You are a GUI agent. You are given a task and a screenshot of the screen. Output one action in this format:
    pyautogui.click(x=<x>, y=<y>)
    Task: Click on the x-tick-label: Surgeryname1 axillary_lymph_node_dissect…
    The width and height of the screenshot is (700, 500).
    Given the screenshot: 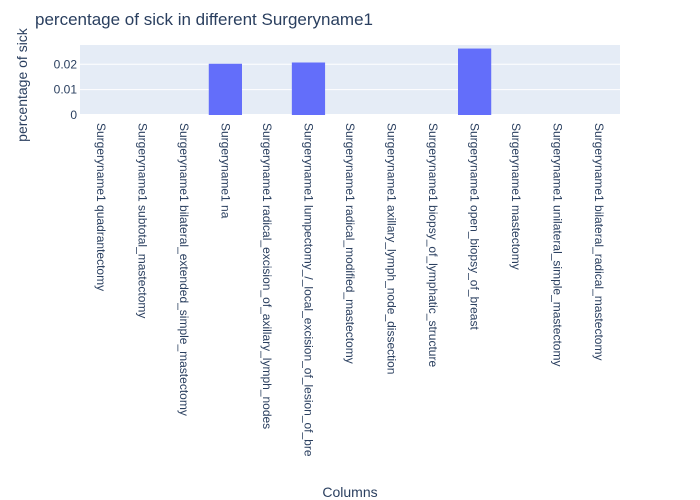 What is the action you would take?
    pyautogui.click(x=392, y=248)
    